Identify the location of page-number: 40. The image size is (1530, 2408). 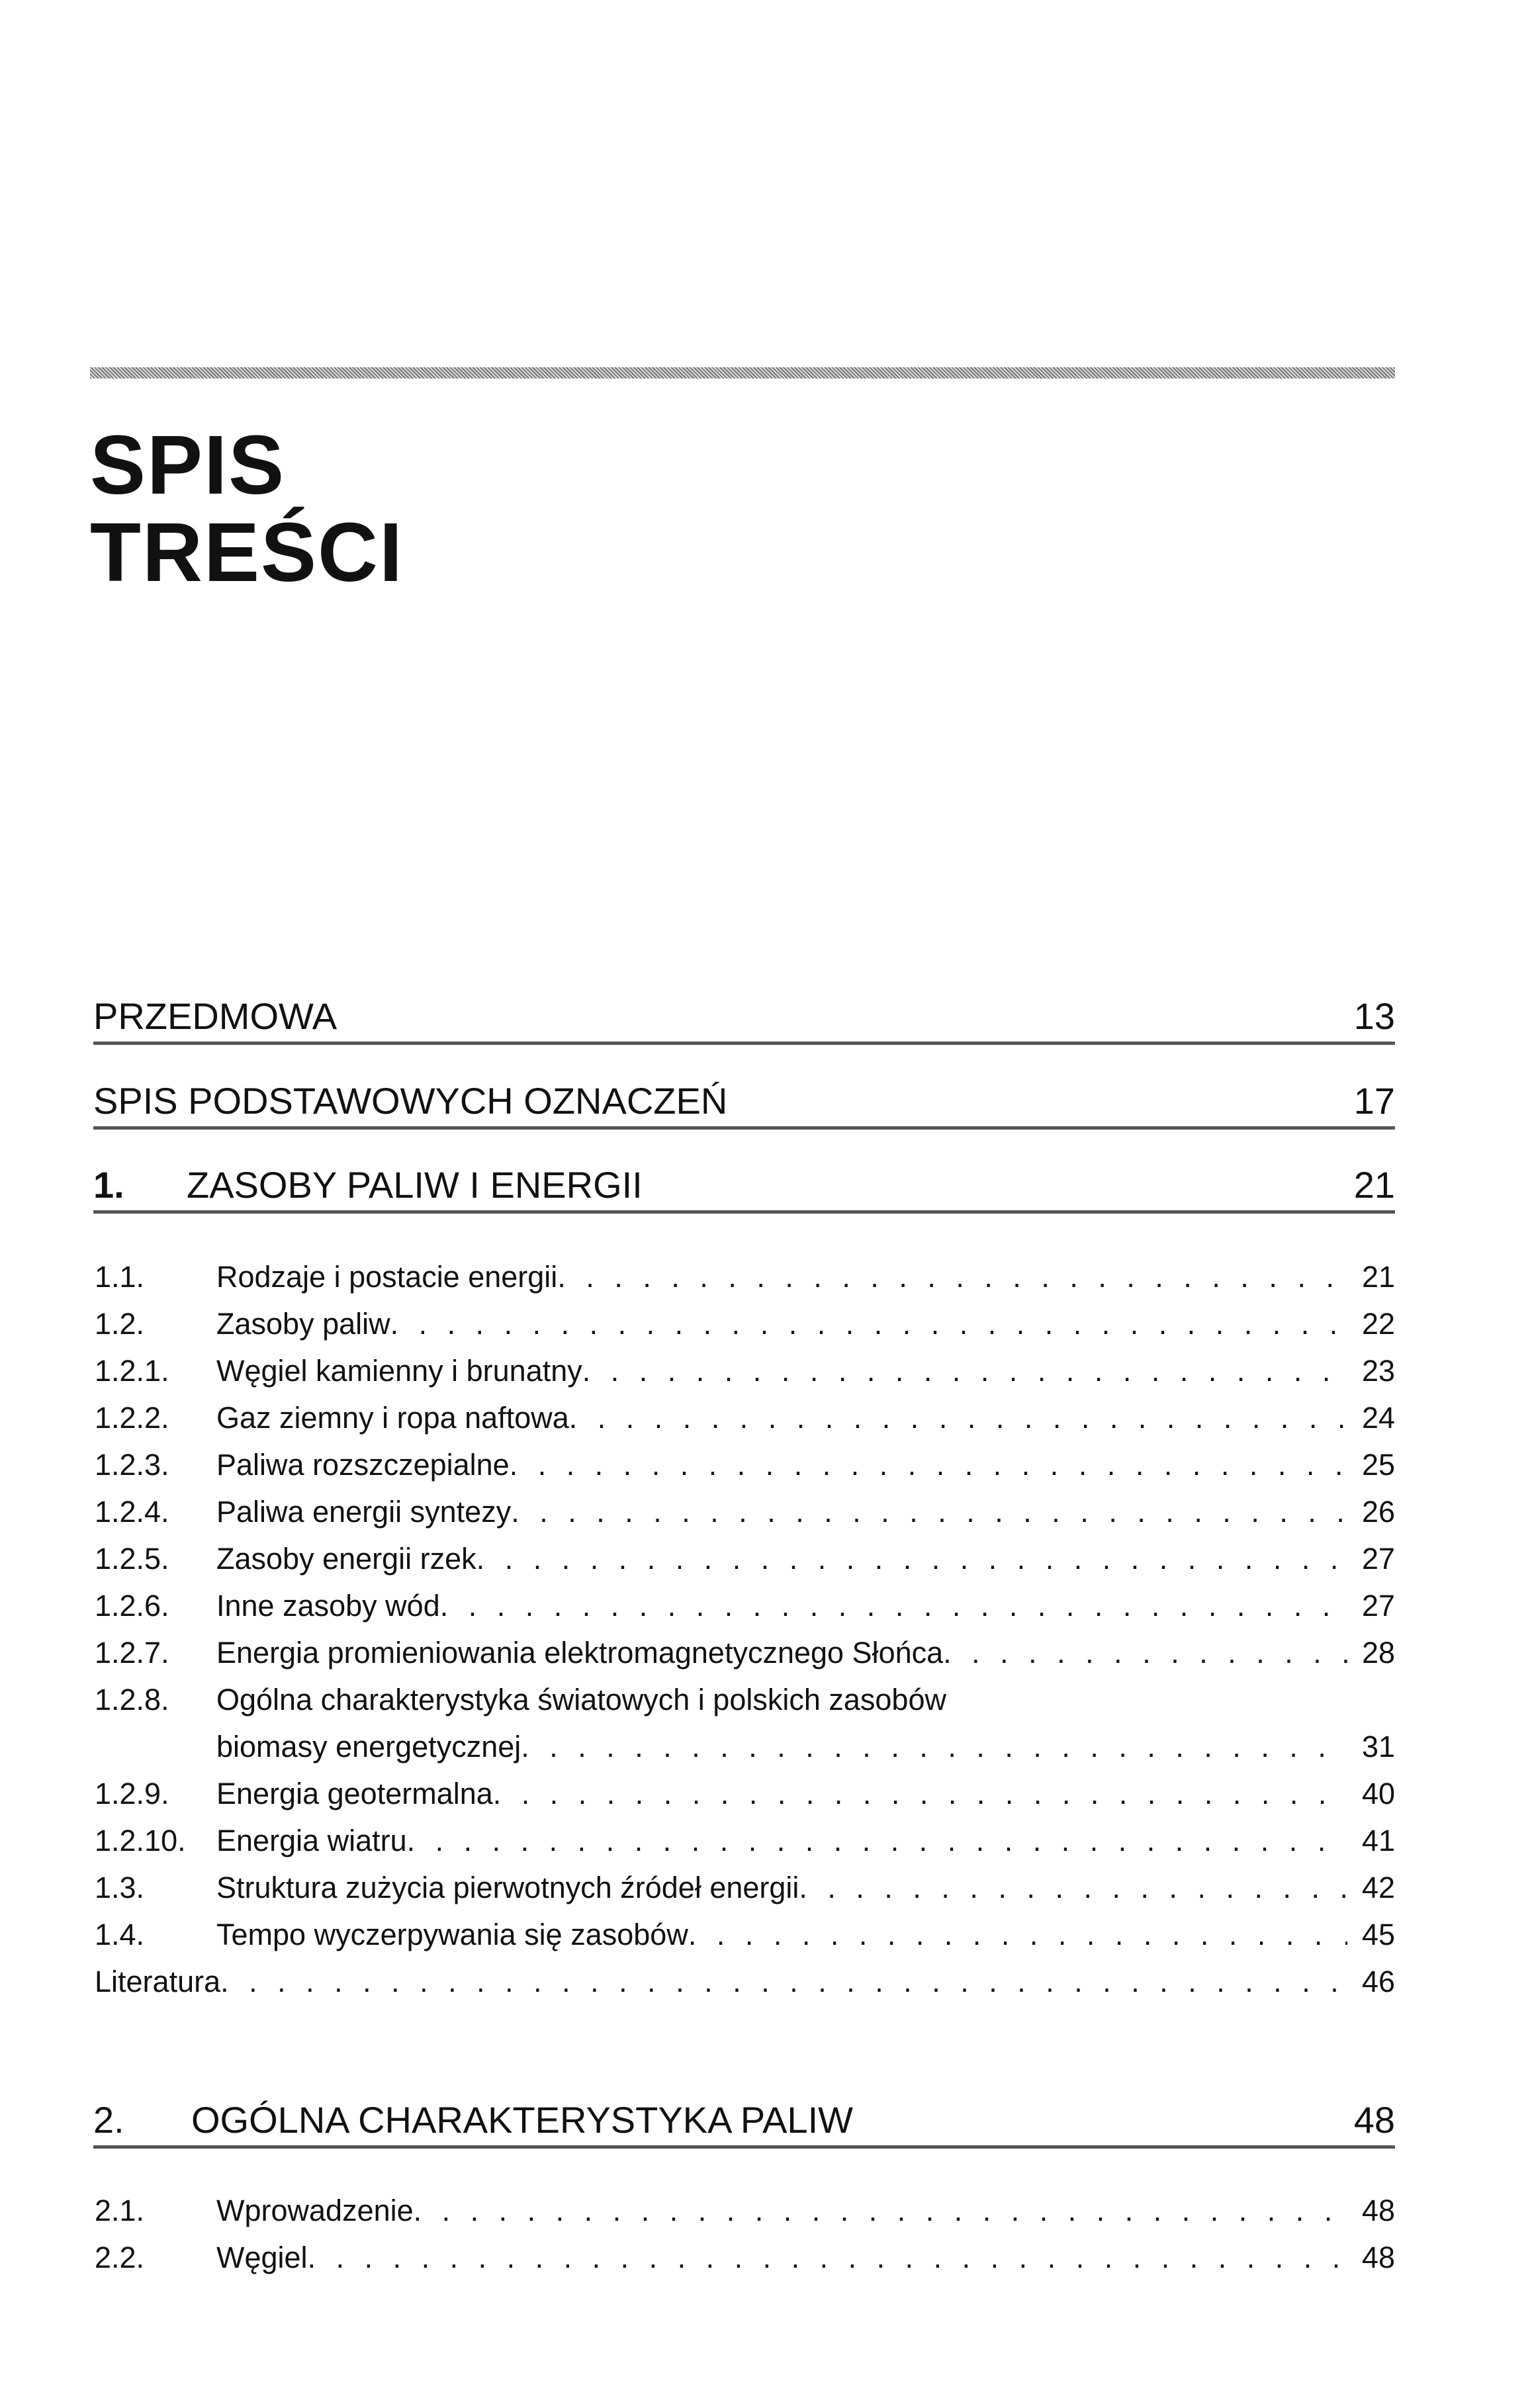
(1378, 1793).